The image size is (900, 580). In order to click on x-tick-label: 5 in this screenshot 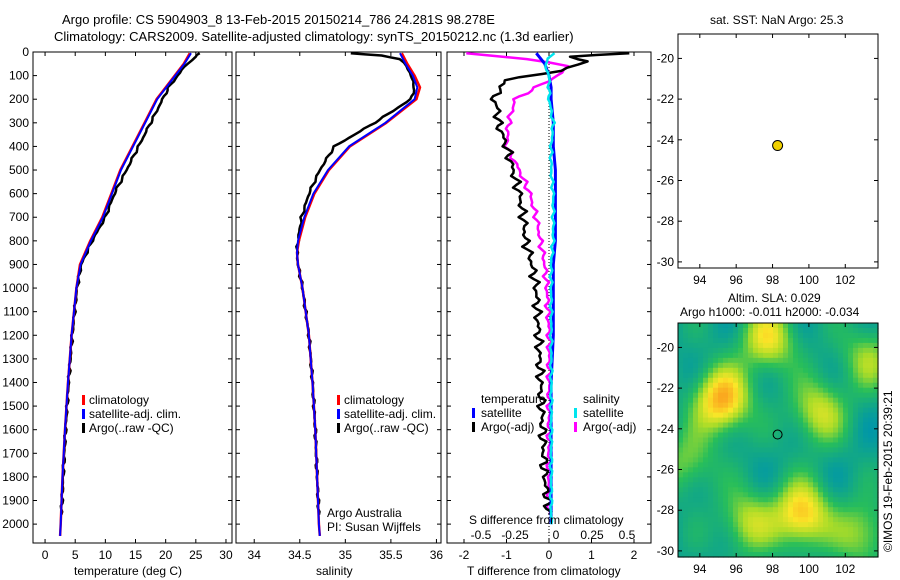, I will do `click(75, 555)`.